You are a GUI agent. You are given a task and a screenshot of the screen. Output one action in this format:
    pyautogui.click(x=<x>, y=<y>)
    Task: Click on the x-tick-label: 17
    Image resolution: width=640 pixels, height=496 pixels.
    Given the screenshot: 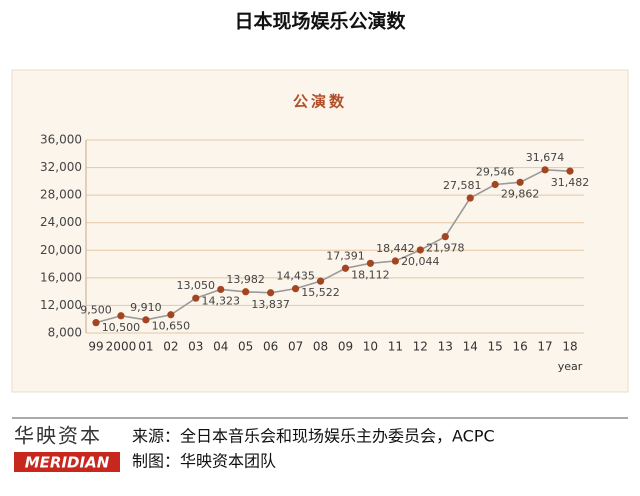 What is the action you would take?
    pyautogui.click(x=544, y=347)
    